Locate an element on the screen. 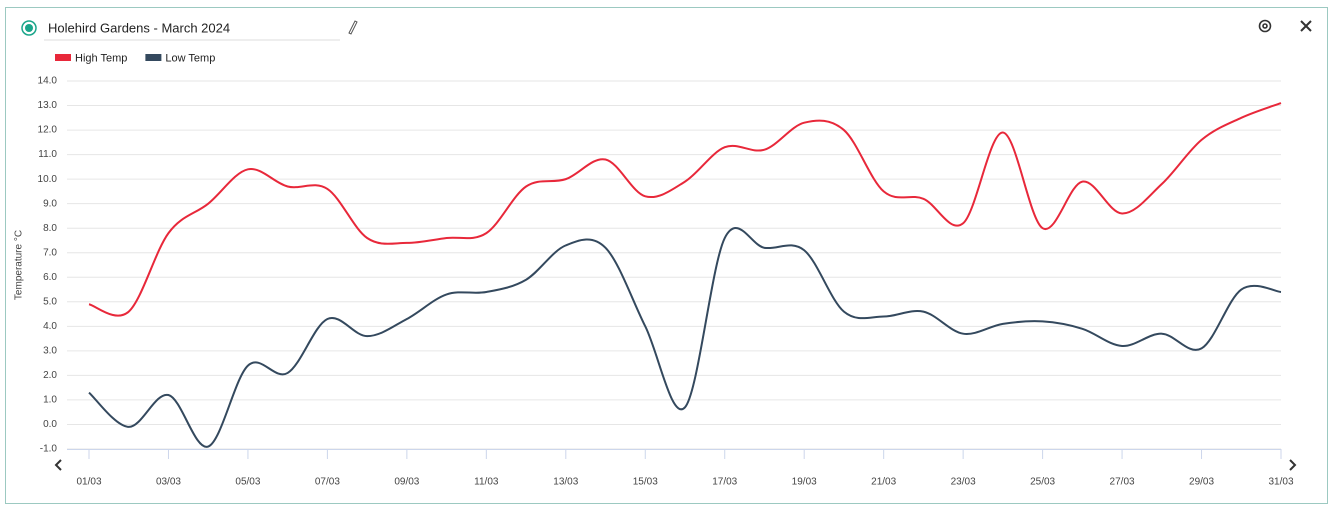 This screenshot has width=1334, height=510. y-tick-label: 1.0 is located at coordinates (50, 400).